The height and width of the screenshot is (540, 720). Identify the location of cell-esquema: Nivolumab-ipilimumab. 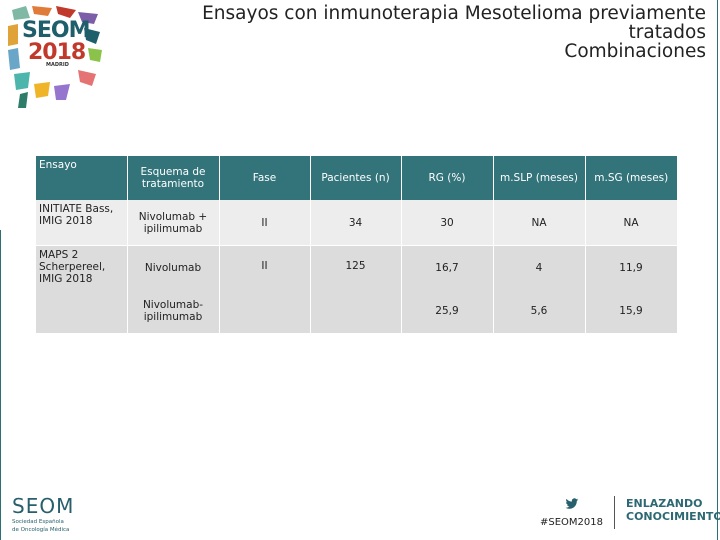
(173, 311).